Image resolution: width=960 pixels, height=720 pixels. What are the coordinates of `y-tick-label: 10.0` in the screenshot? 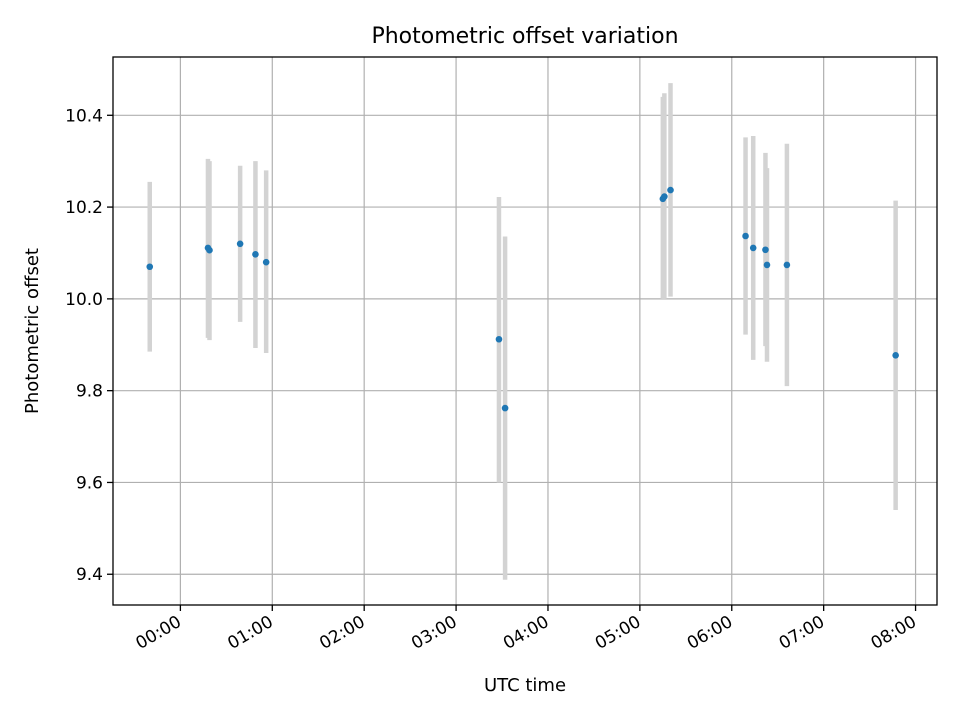 It's located at (84, 300).